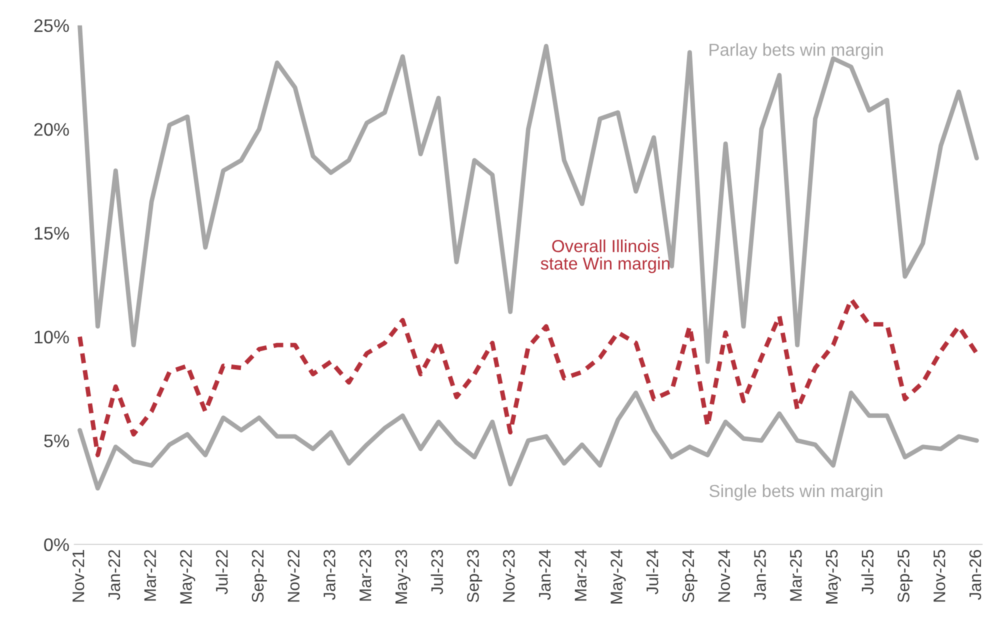 The image size is (992, 633). I want to click on x-tick-label: Mar-25, so click(796, 575).